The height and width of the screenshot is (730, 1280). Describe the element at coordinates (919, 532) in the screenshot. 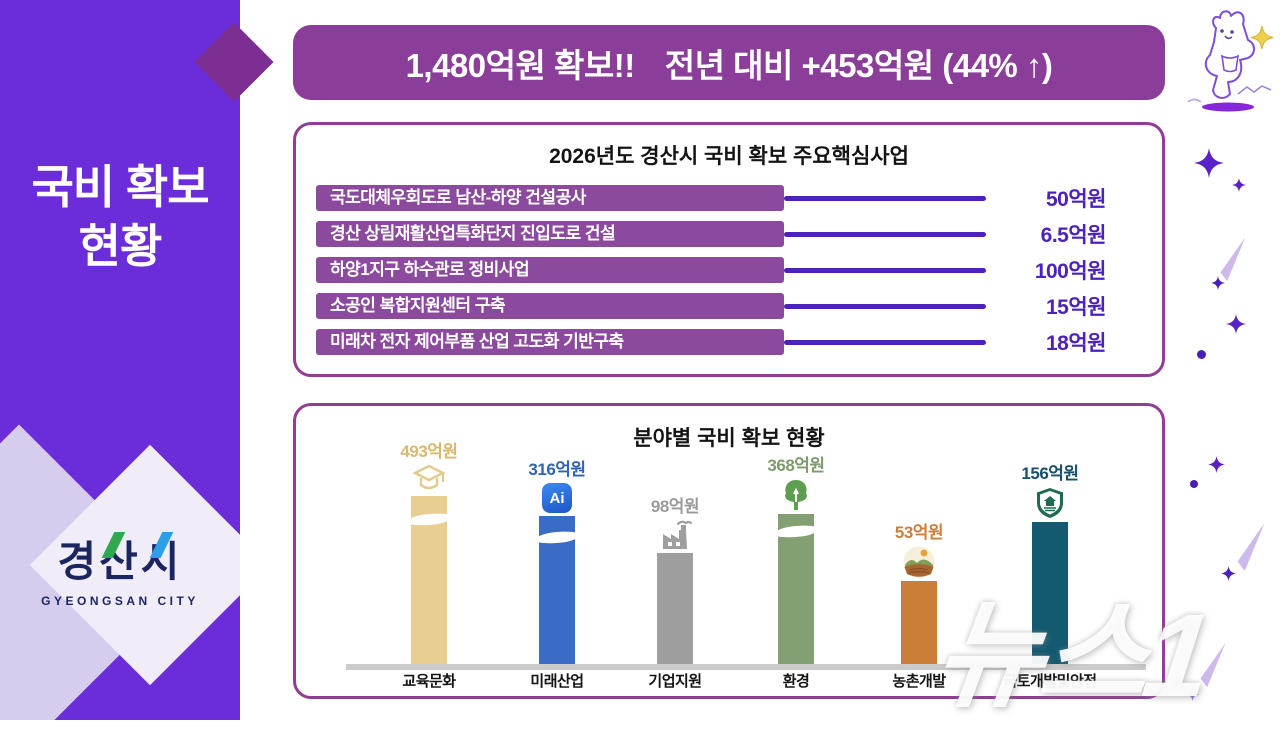

I see `bar-value-label: 53억원` at that location.